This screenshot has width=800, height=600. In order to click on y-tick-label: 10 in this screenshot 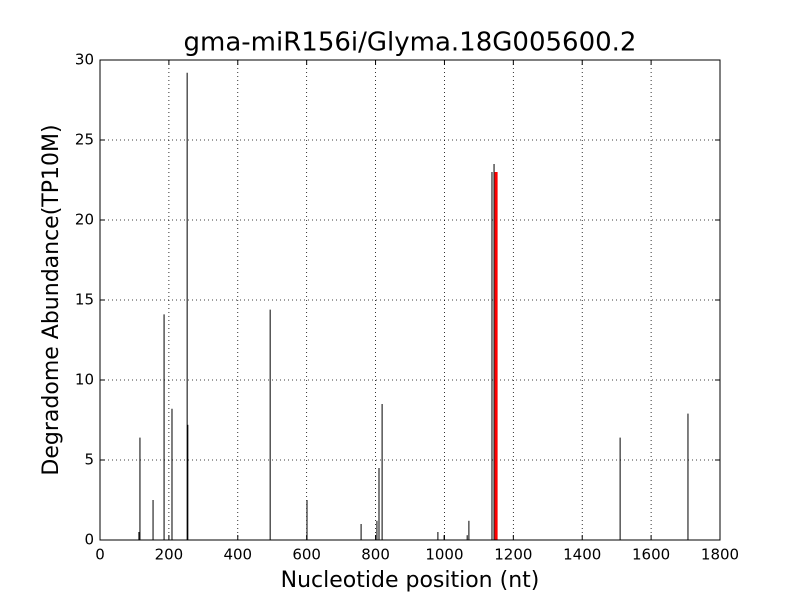, I will do `click(84, 380)`.